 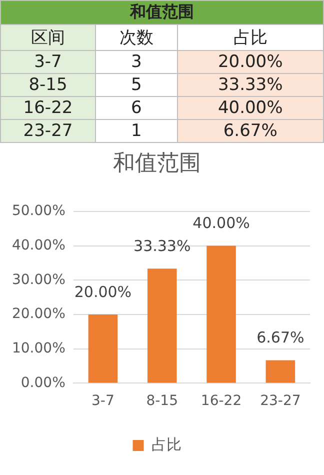 What do you see at coordinates (39, 280) in the screenshot?
I see `y-tick-label: 30.00%` at bounding box center [39, 280].